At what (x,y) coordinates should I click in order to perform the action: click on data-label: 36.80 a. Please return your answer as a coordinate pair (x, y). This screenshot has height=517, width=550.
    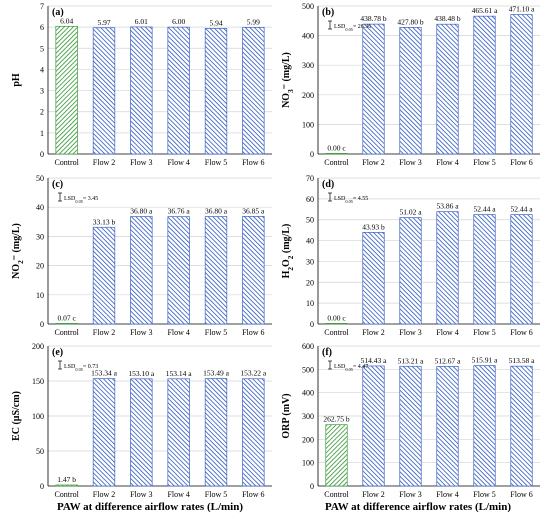
    Looking at the image, I should click on (216, 211).